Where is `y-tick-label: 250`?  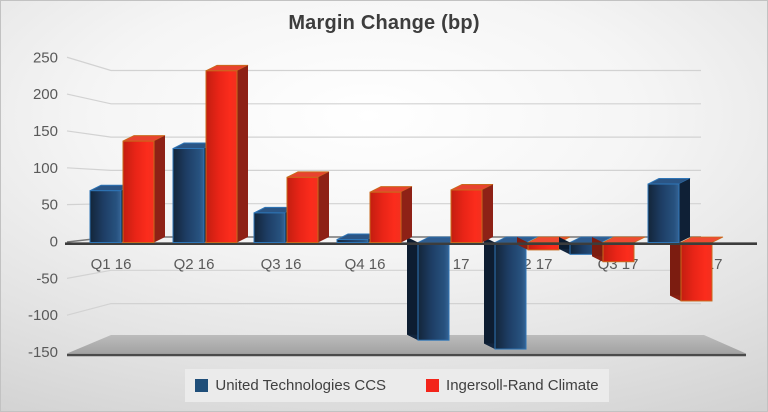 y-tick-label: 250 is located at coordinates (45, 57).